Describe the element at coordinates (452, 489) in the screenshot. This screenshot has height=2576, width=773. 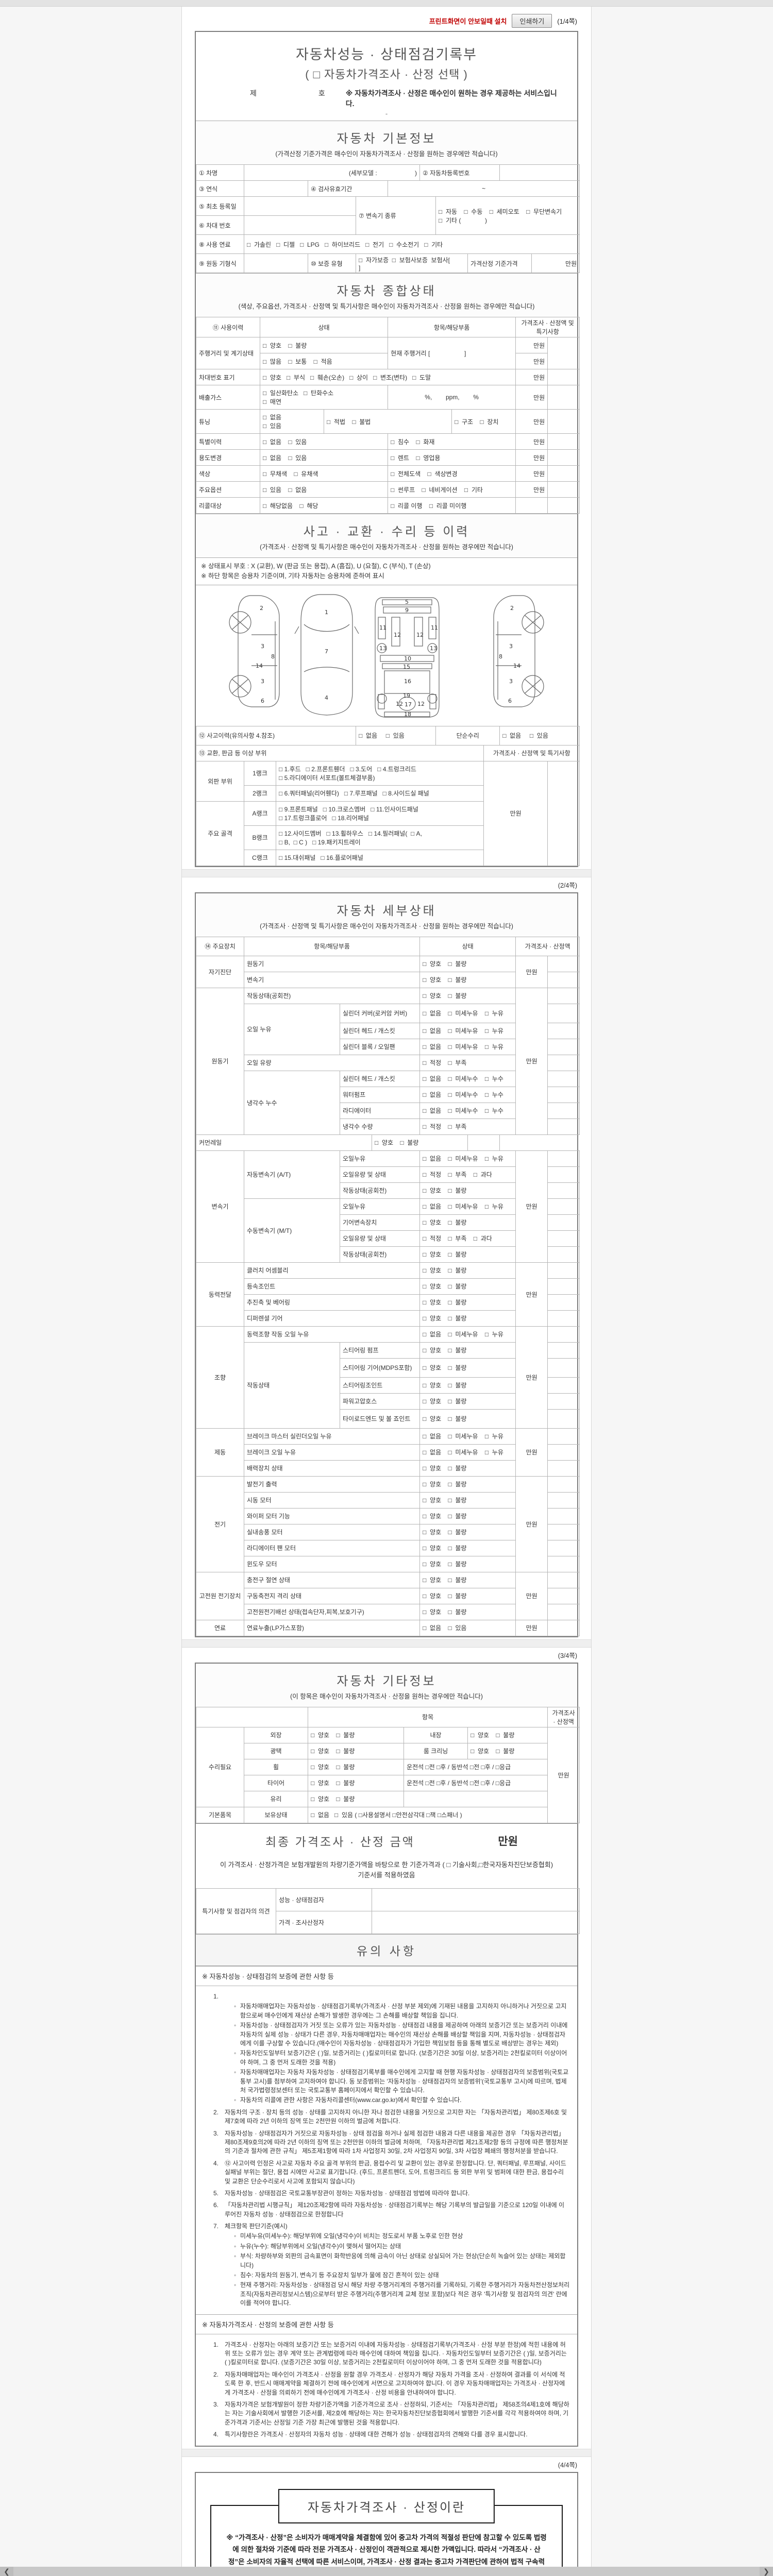
I see `checkbox-group: □ 썬루프 □ 네비게이션 □ 기타` at that location.